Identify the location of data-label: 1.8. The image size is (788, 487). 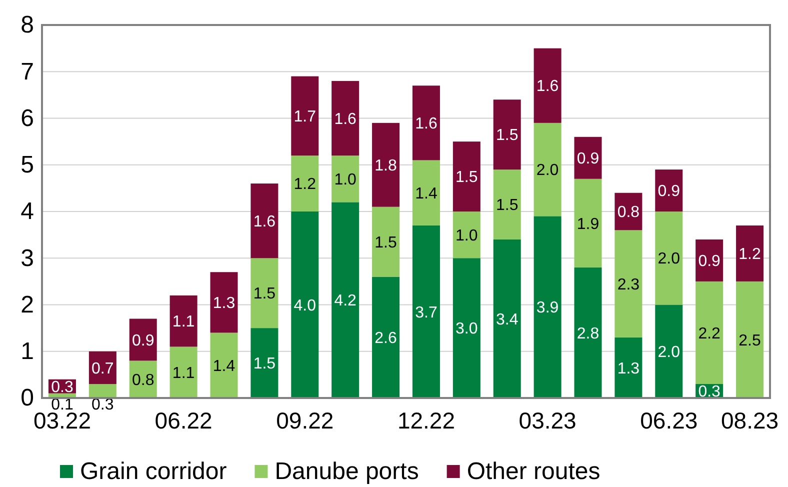
(385, 165).